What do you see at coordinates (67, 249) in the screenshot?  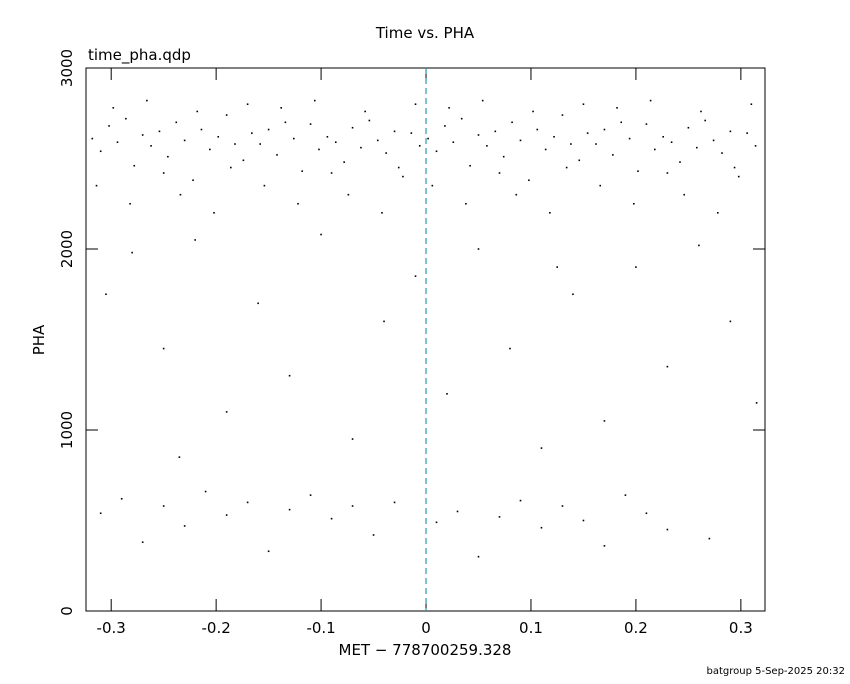 I see `y-tick-label: 2000` at bounding box center [67, 249].